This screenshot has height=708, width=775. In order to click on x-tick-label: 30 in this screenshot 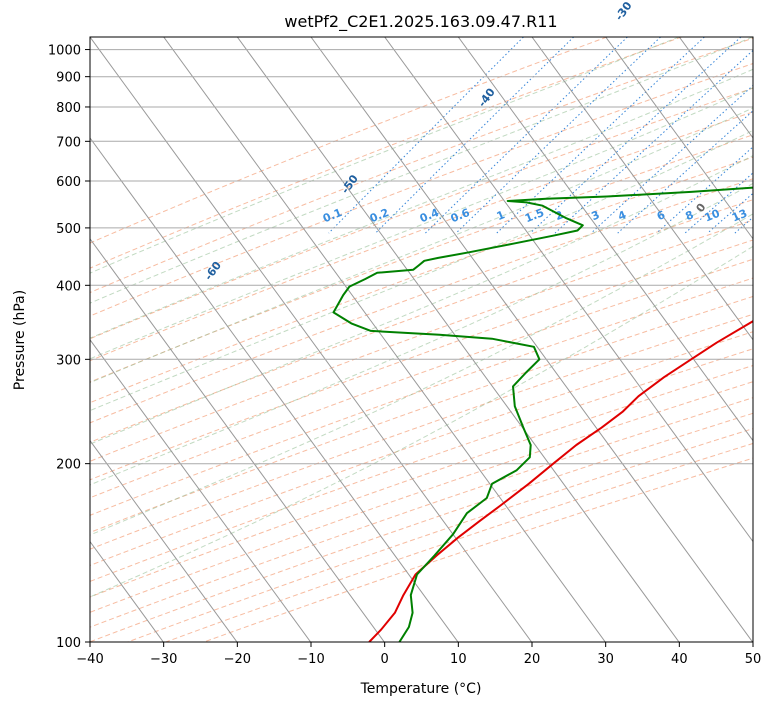, I will do `click(605, 659)`.